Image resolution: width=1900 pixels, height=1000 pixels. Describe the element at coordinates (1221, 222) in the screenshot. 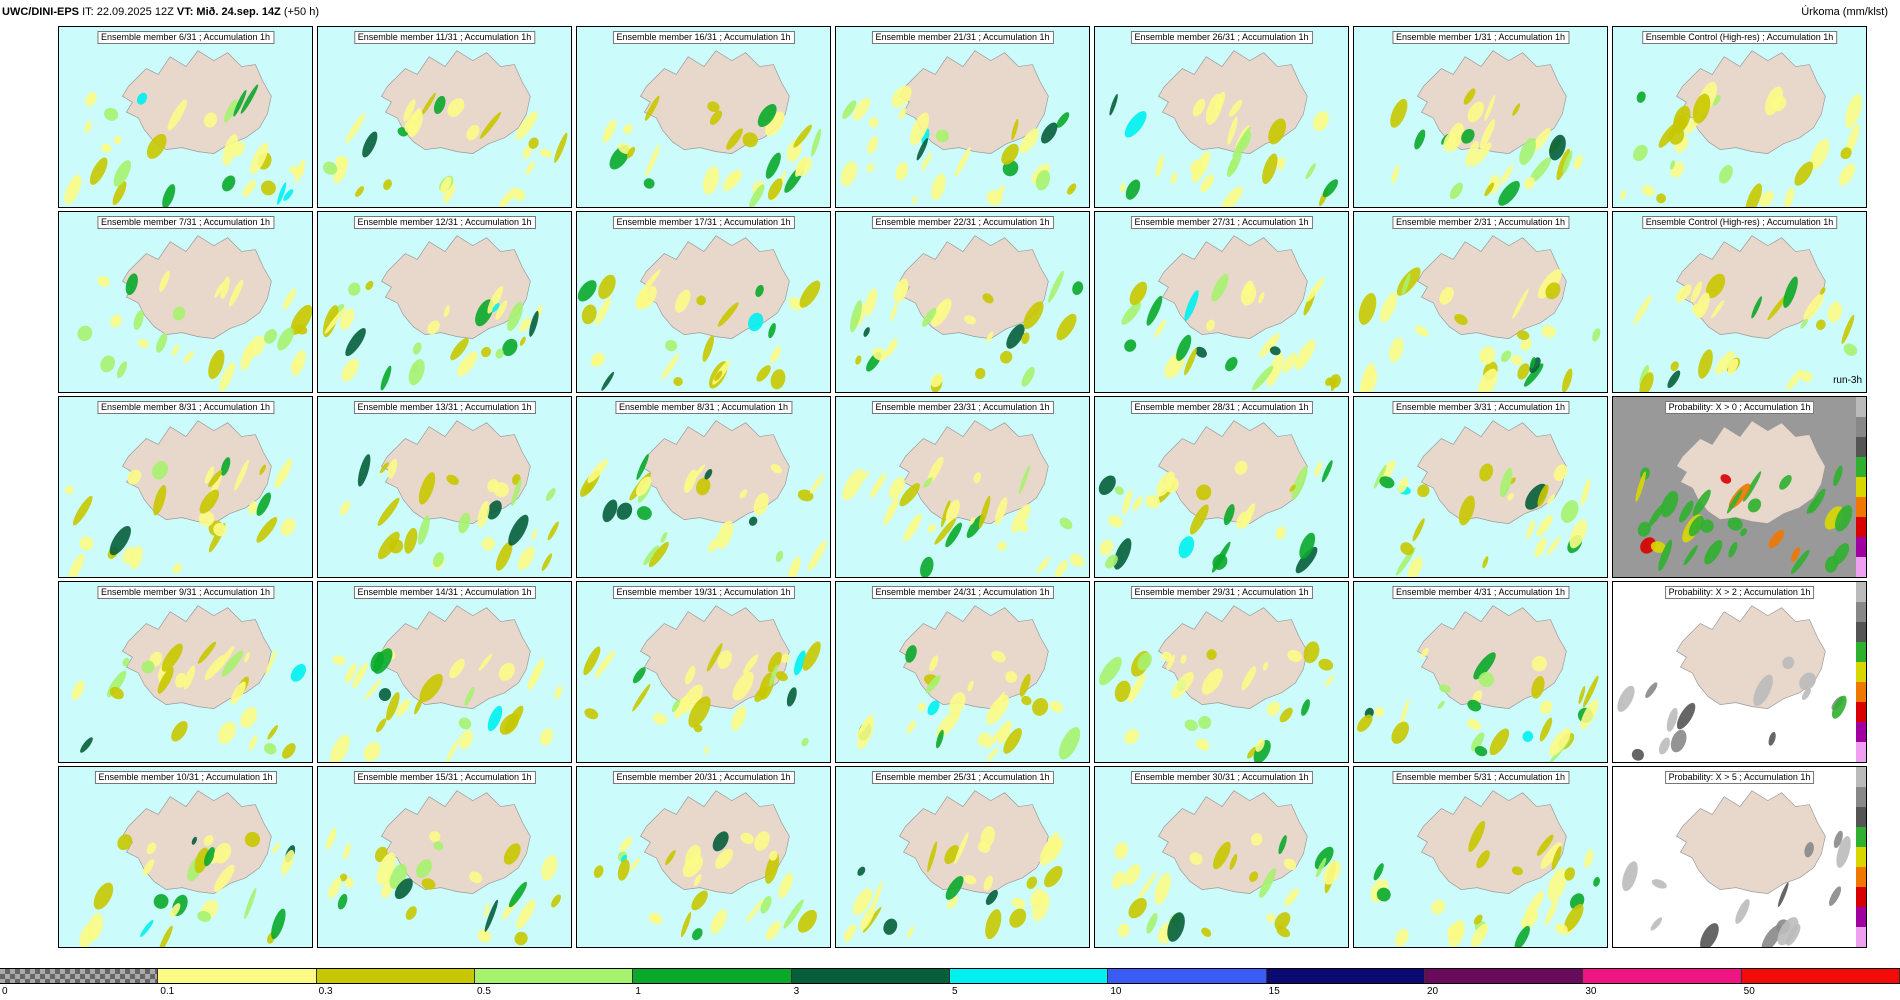

I see `panel-title: Ensemble member 27/31 ; Accumulation 1h` at that location.